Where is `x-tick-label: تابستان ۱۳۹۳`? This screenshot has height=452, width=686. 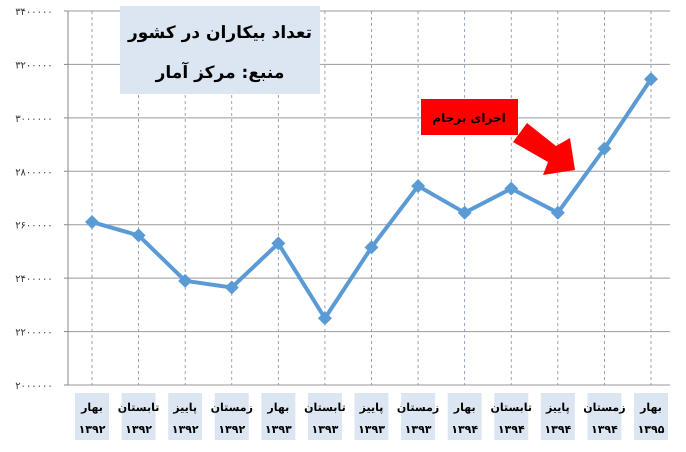
x-tick-label: تابستان ۱۳۹۳ is located at coordinates (325, 418).